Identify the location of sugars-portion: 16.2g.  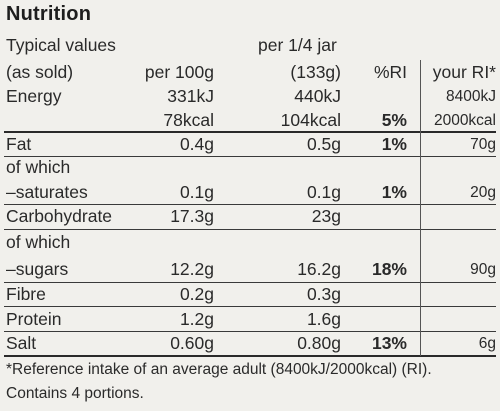
(319, 269).